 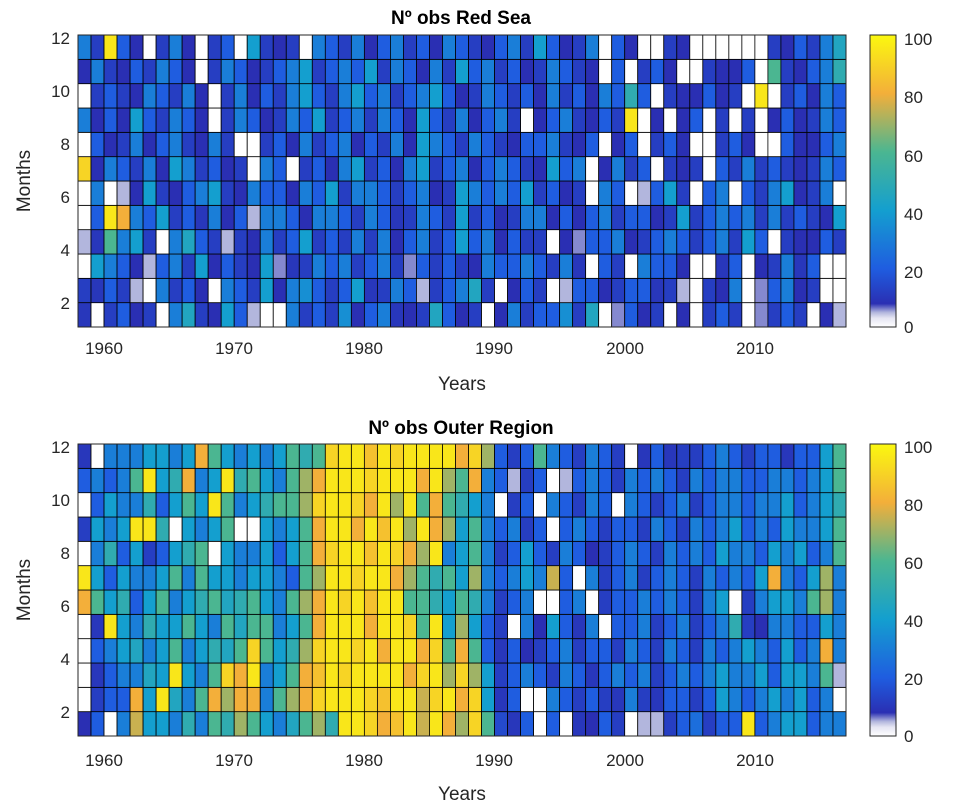 What do you see at coordinates (60, 580) in the screenshot?
I see `y-tick-labels: 2 4 6 8 10 12` at bounding box center [60, 580].